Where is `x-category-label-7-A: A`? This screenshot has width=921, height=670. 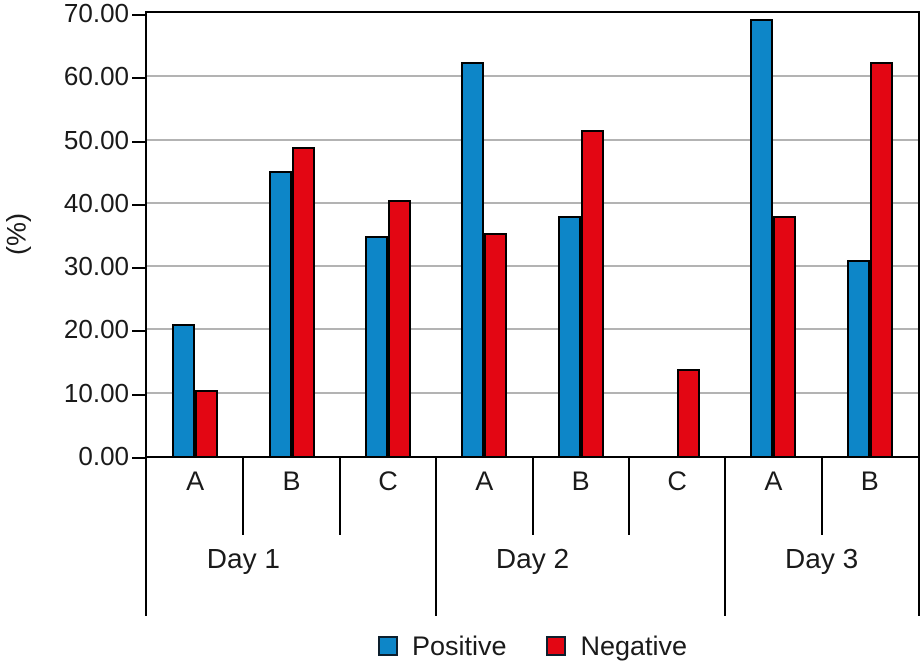 x-category-label-7-A: A is located at coordinates (773, 481).